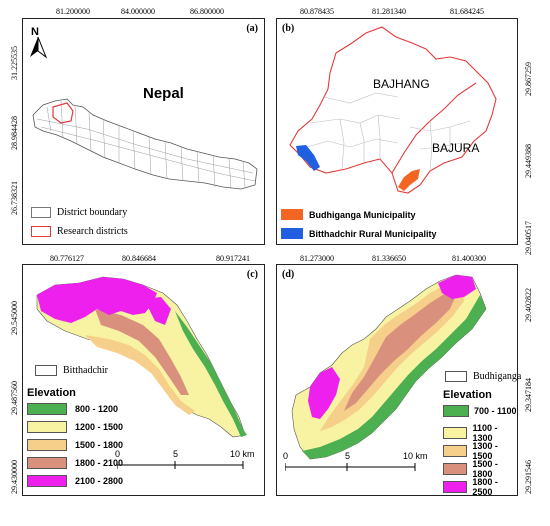 This screenshot has width=550, height=526. I want to click on panel-a-left-tick-1: 31.225535, so click(14, 63).